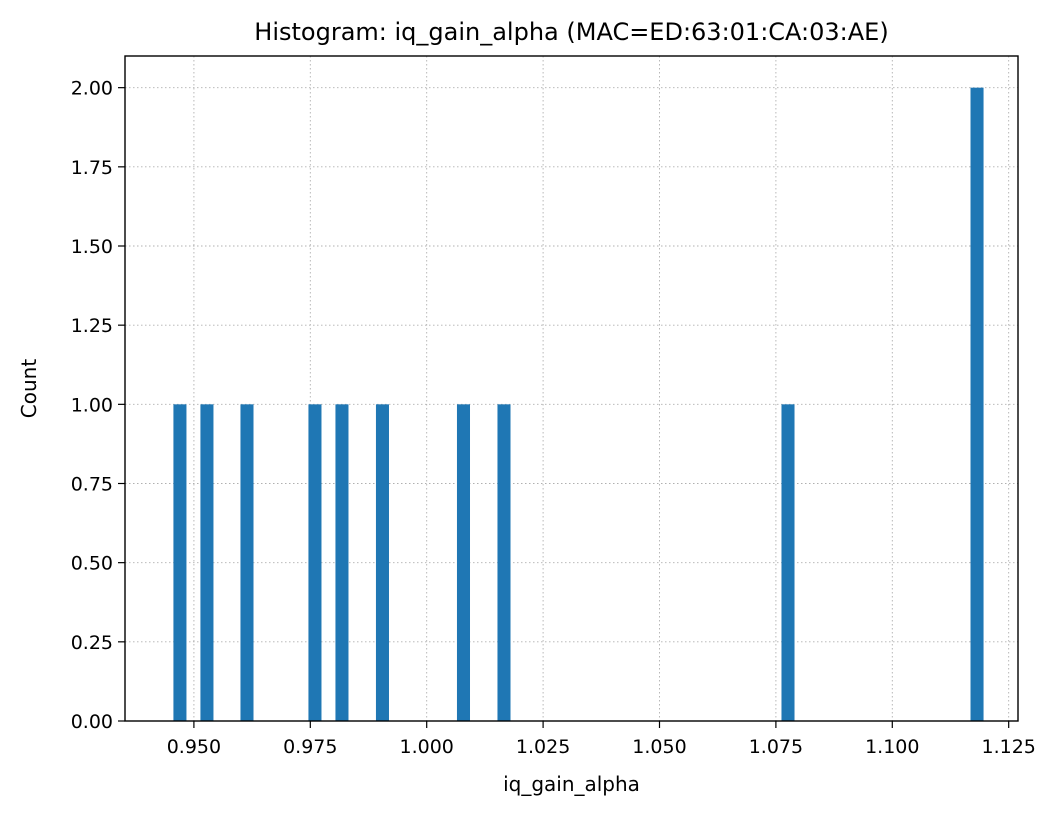  What do you see at coordinates (1008, 747) in the screenshot?
I see `x-tick-label: 1.125` at bounding box center [1008, 747].